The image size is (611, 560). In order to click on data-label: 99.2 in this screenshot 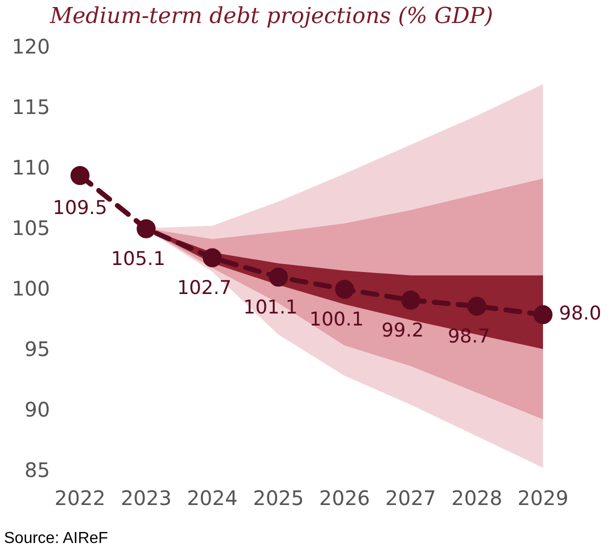, I will do `click(403, 331)`.